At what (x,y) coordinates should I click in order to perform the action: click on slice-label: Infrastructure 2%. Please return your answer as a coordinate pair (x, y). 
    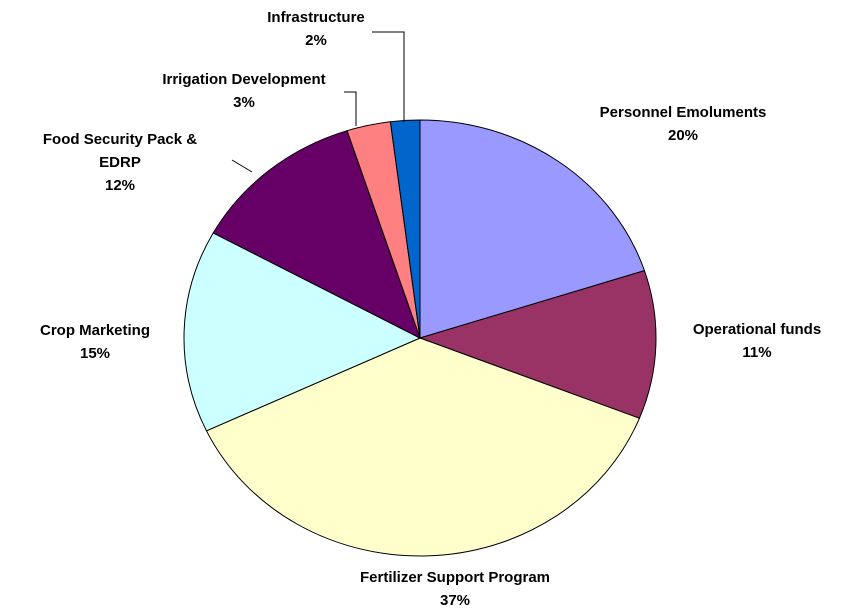
    Looking at the image, I should click on (316, 29).